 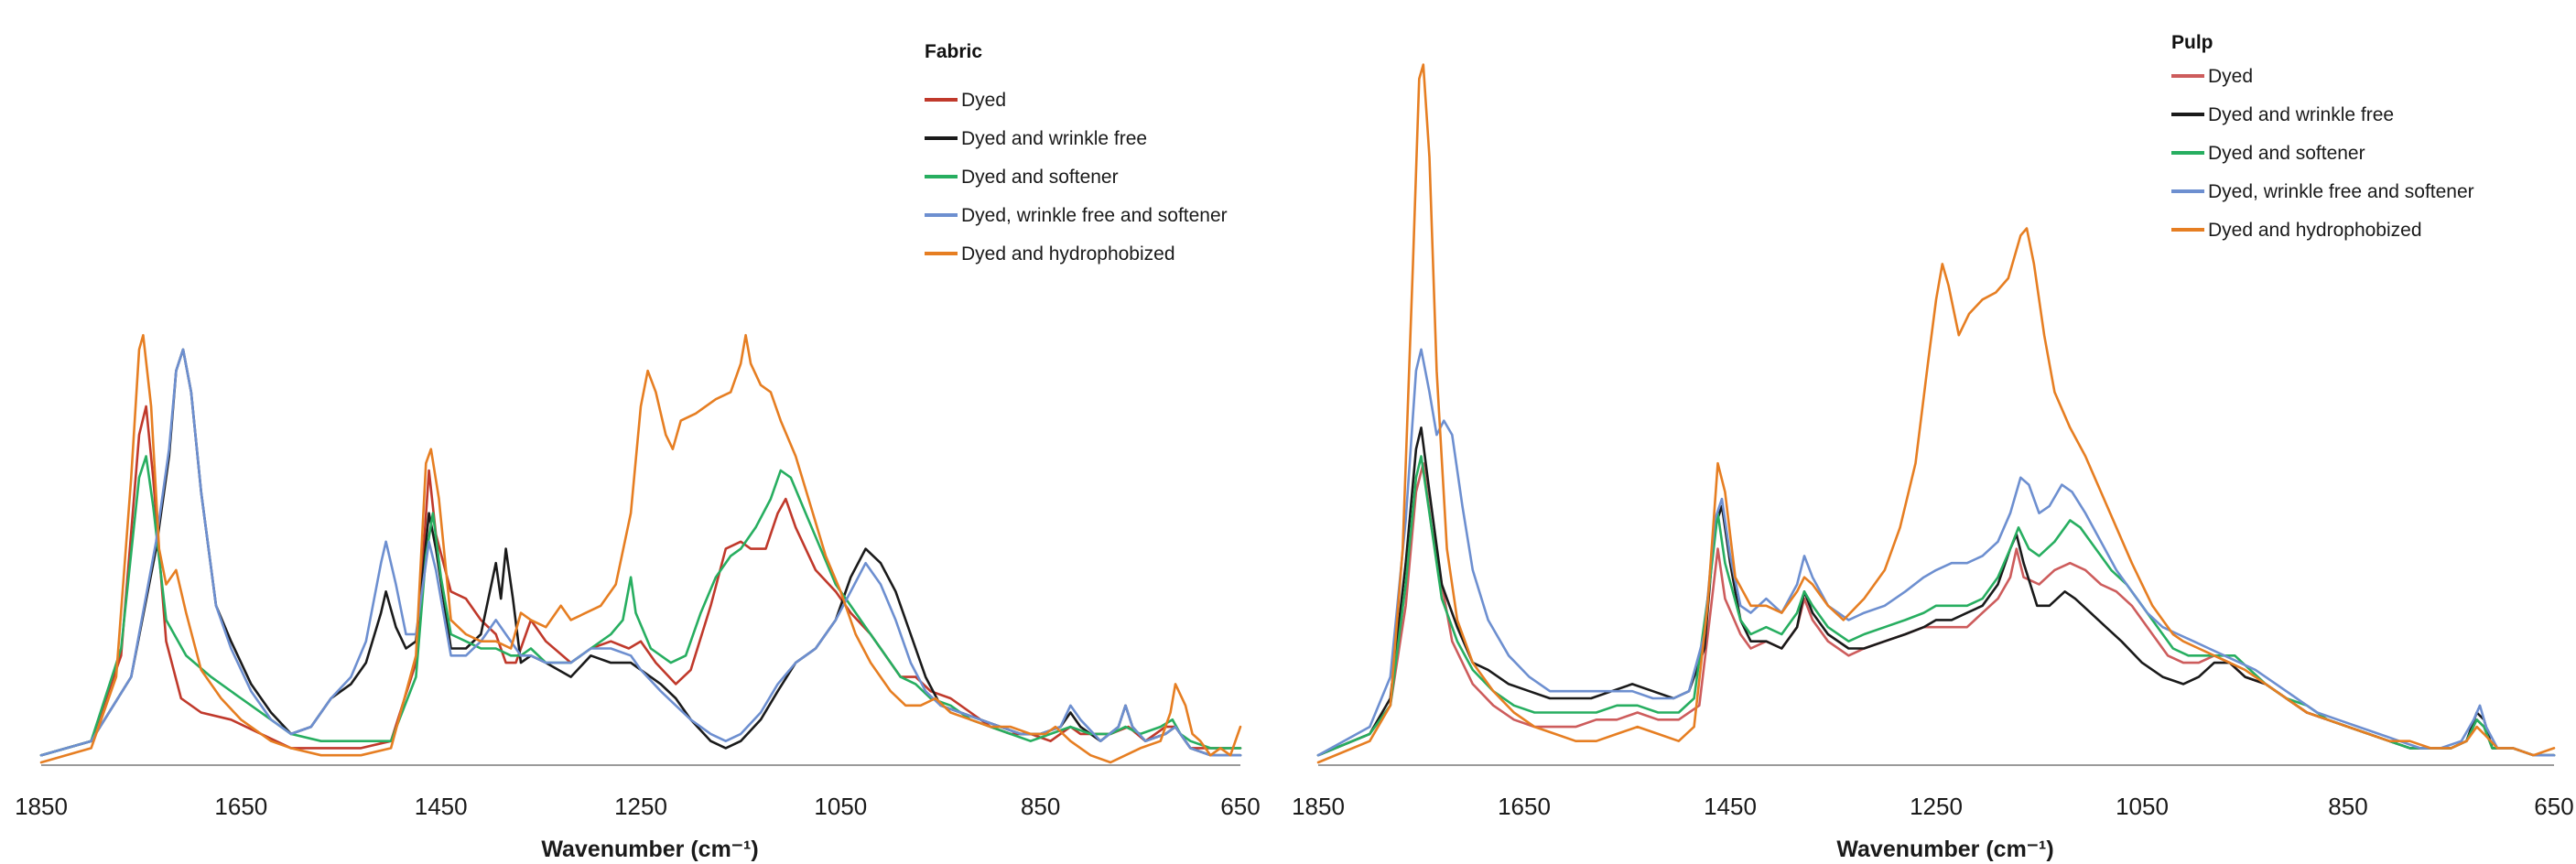 What do you see at coordinates (2231, 76) in the screenshot?
I see `pulp-legend-label: Dyed` at bounding box center [2231, 76].